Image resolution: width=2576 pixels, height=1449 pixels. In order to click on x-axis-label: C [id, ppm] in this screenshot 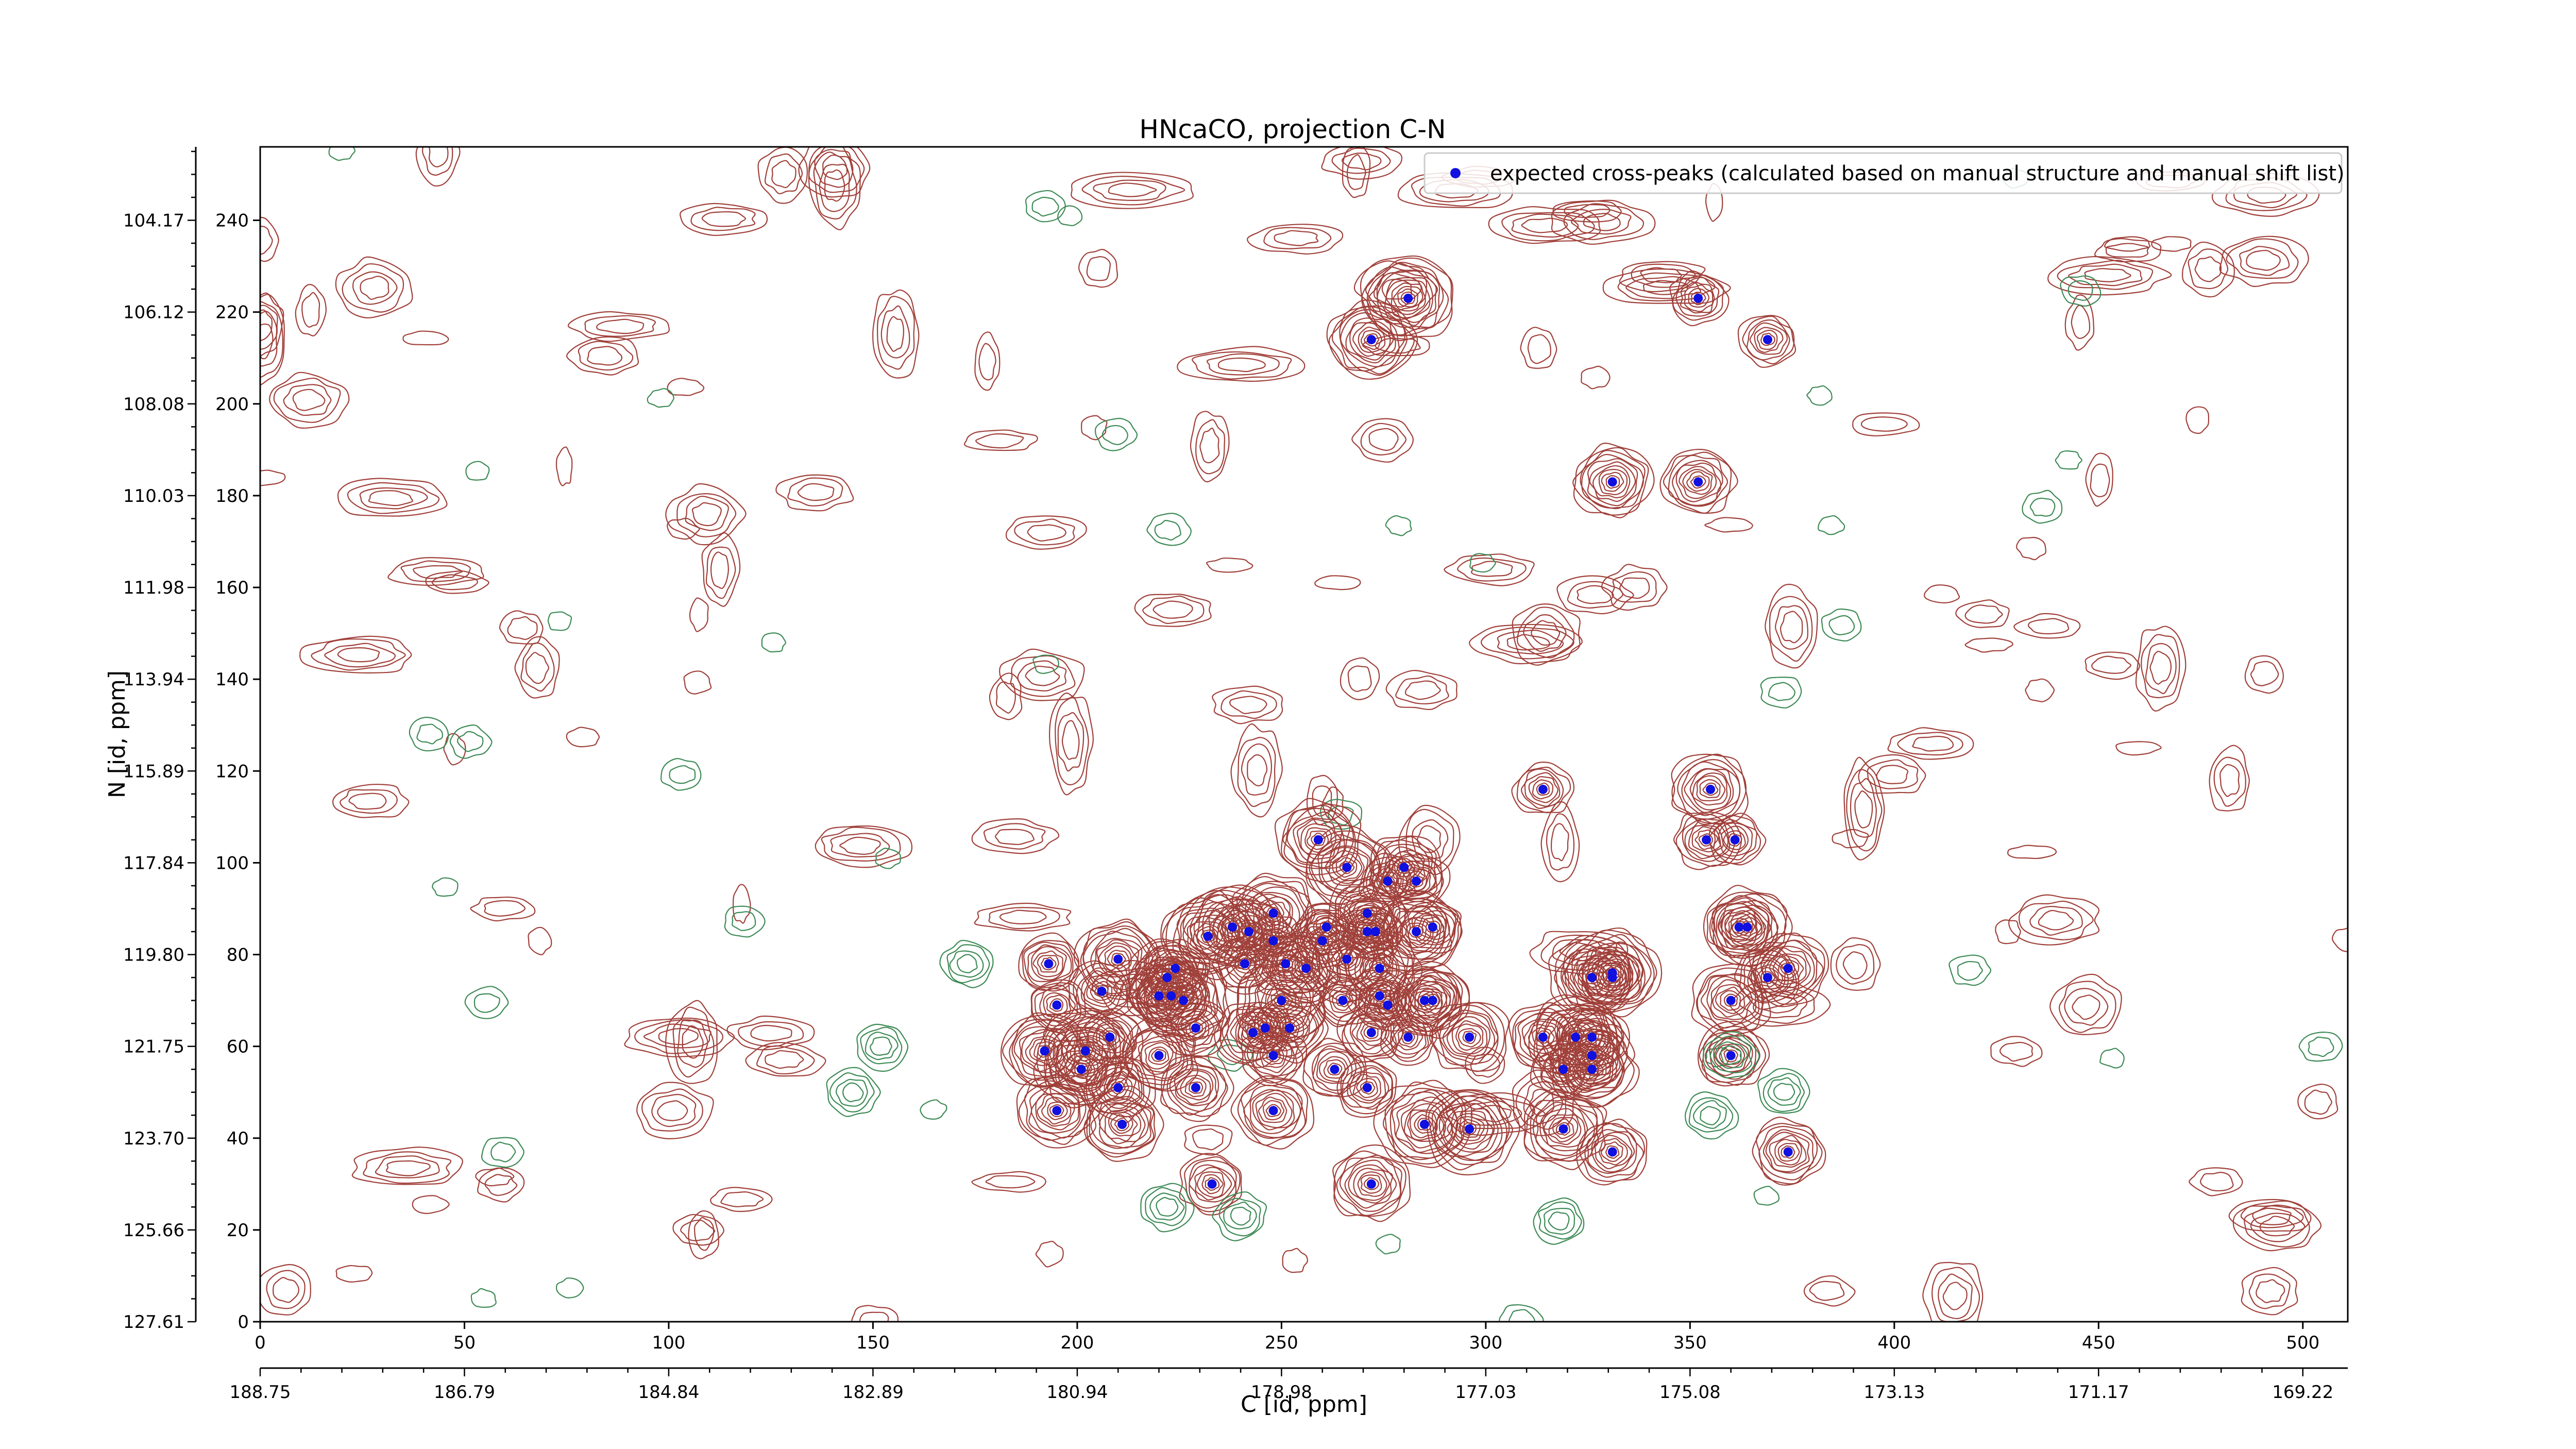, I will do `click(1304, 1404)`.